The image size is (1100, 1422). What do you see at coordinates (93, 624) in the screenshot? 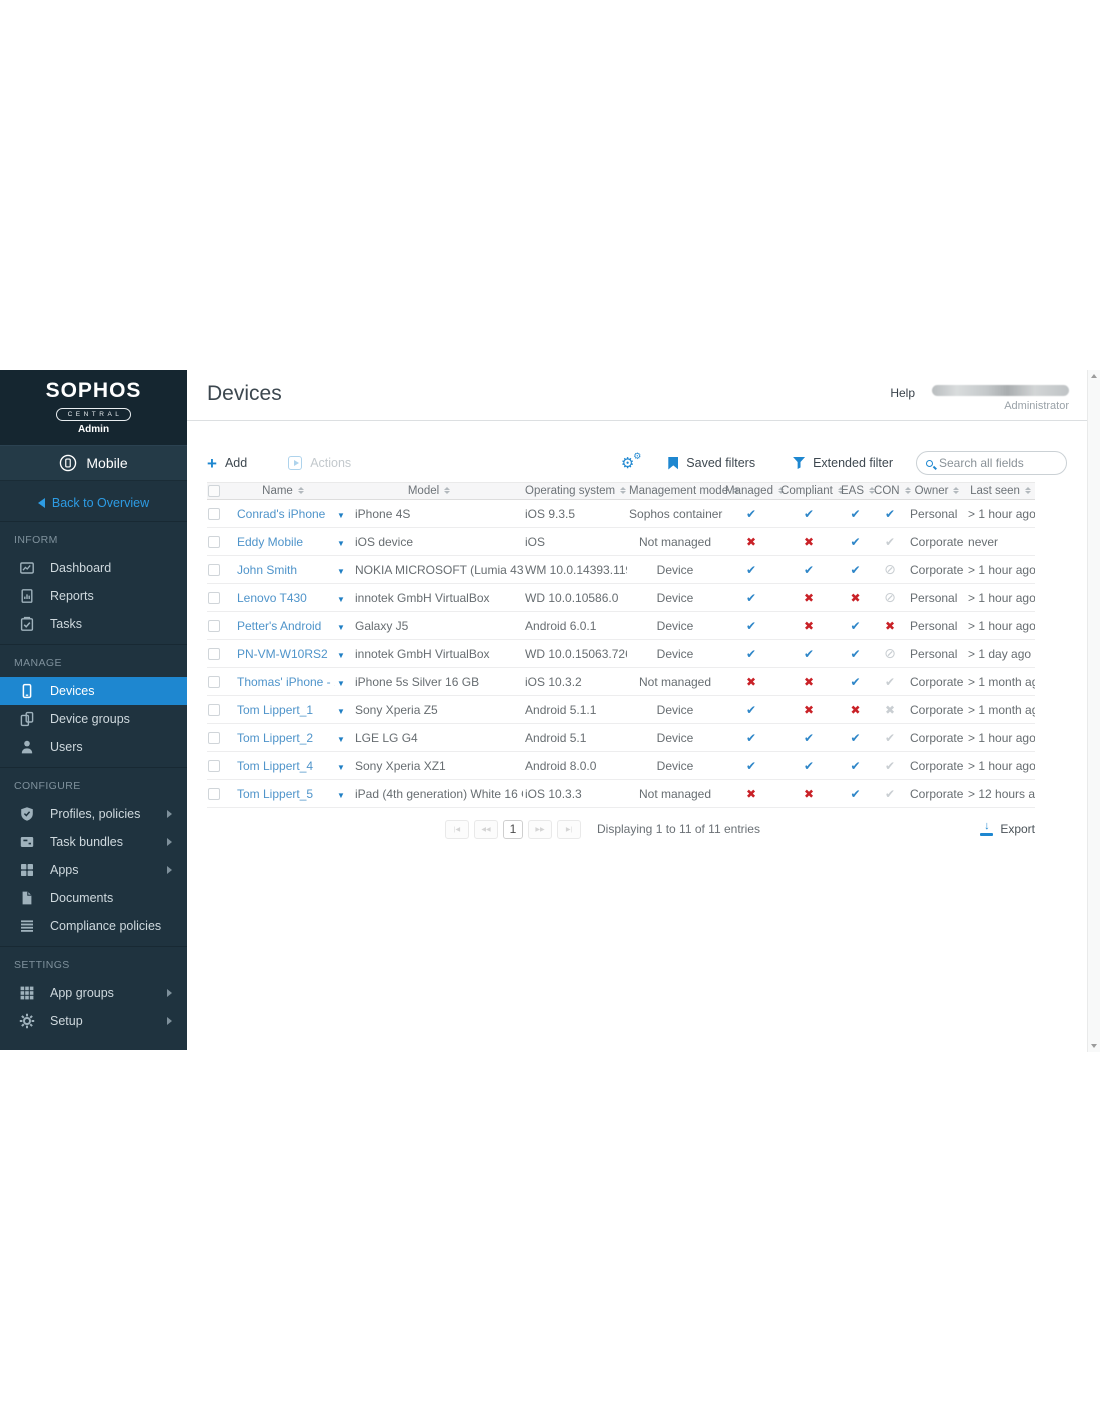
I see `sidebar-item-tasks: Tasks` at bounding box center [93, 624].